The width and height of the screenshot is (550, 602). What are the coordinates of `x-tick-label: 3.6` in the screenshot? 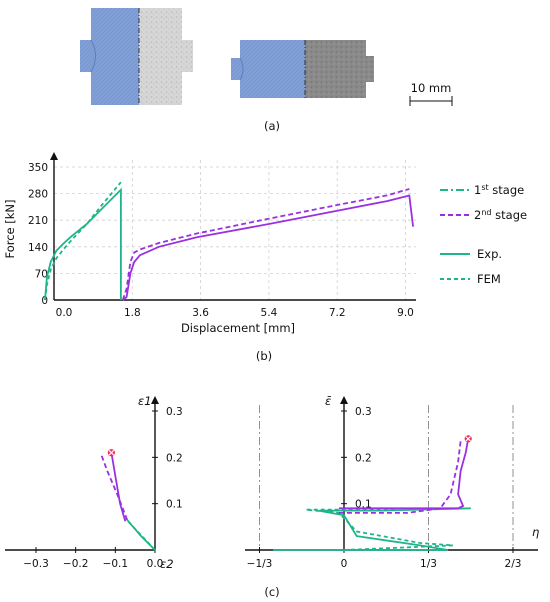 It's located at (200, 313).